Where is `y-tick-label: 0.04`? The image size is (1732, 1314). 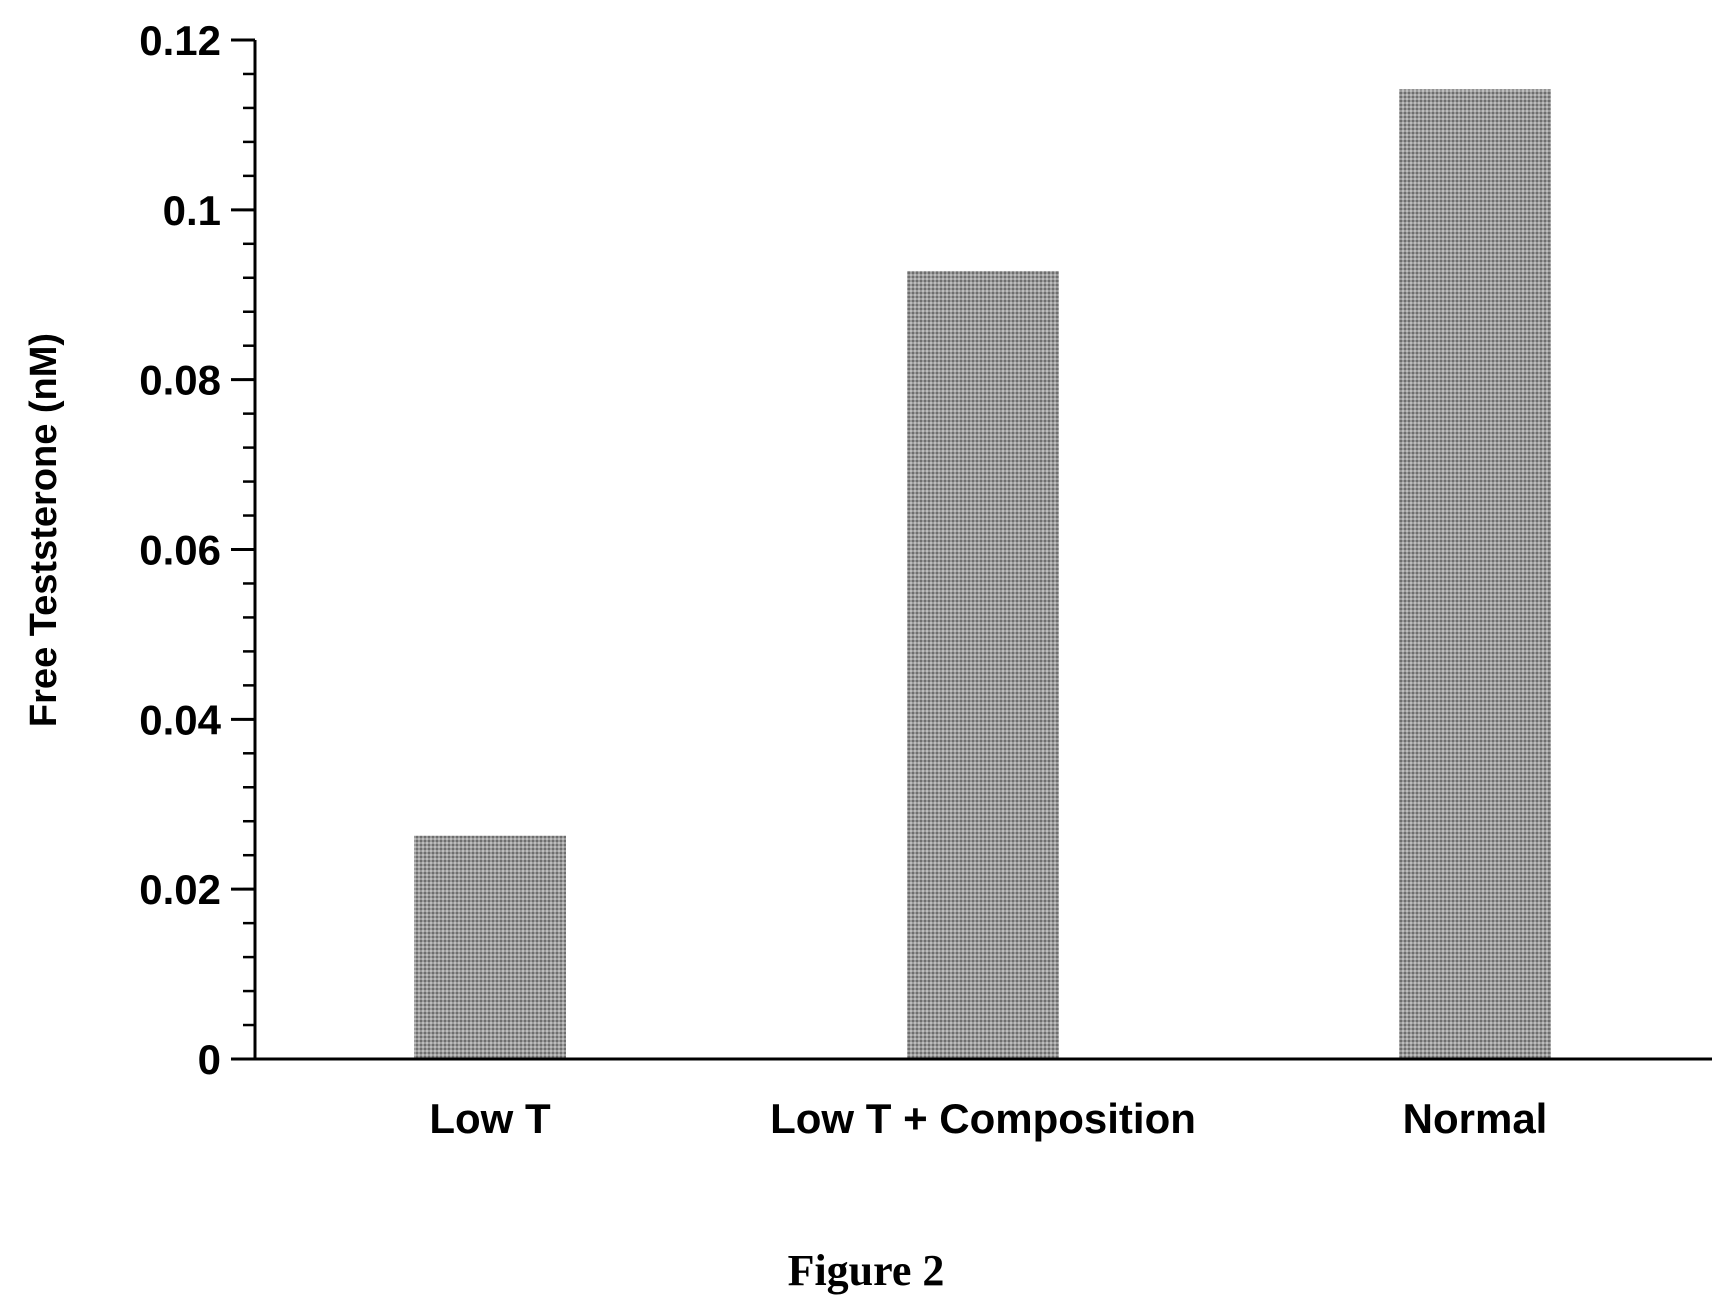 y-tick-label: 0.04 is located at coordinates (180, 719).